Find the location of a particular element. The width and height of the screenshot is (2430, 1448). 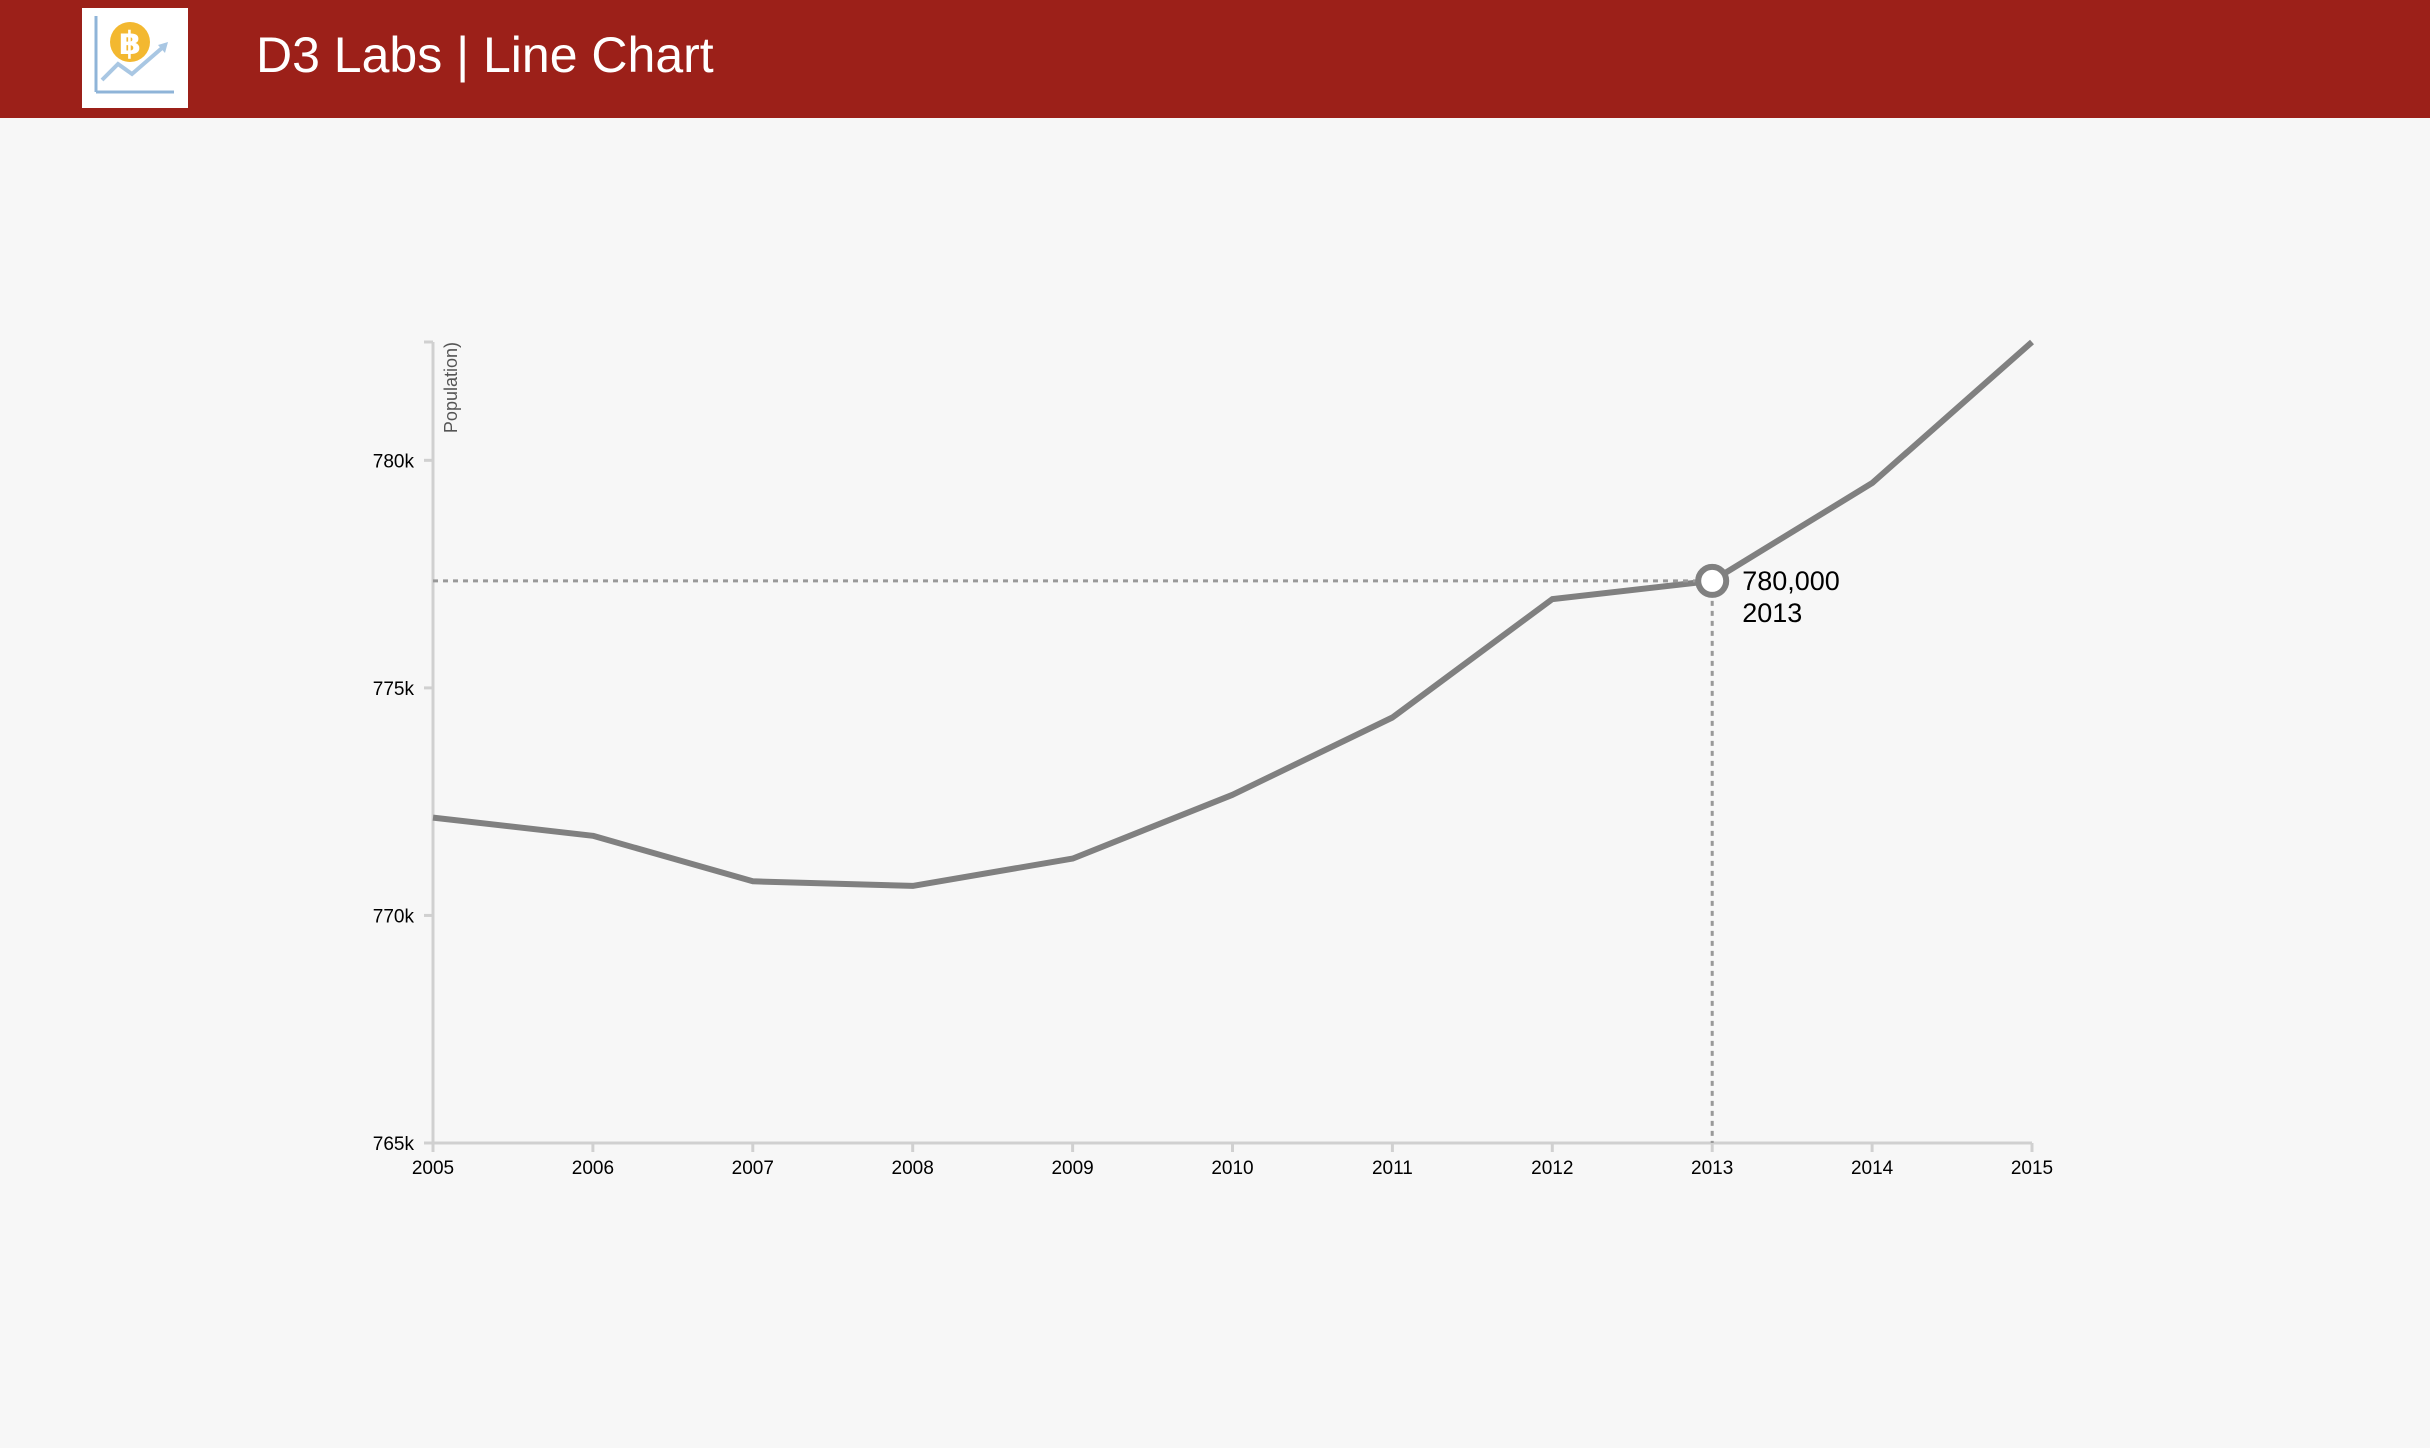

bitcoin-chart-logo-icon: ฿ is located at coordinates (134, 55).